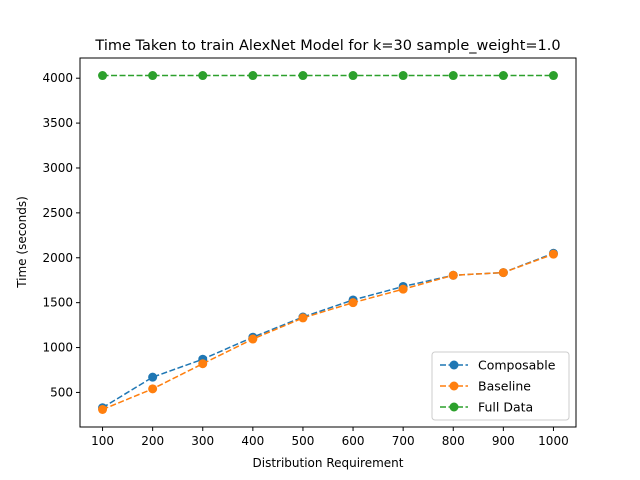 Image resolution: width=640 pixels, height=480 pixels. Describe the element at coordinates (505, 407) in the screenshot. I see `legend-label-full-data: Full Data` at that location.